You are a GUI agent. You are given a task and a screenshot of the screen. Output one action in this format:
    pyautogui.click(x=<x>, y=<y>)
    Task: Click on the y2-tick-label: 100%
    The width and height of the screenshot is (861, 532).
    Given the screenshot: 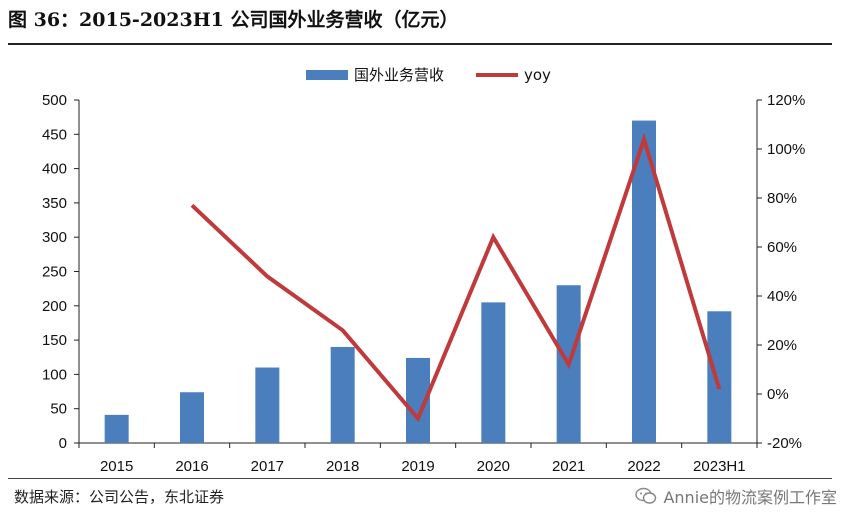 What is the action you would take?
    pyautogui.click(x=786, y=149)
    